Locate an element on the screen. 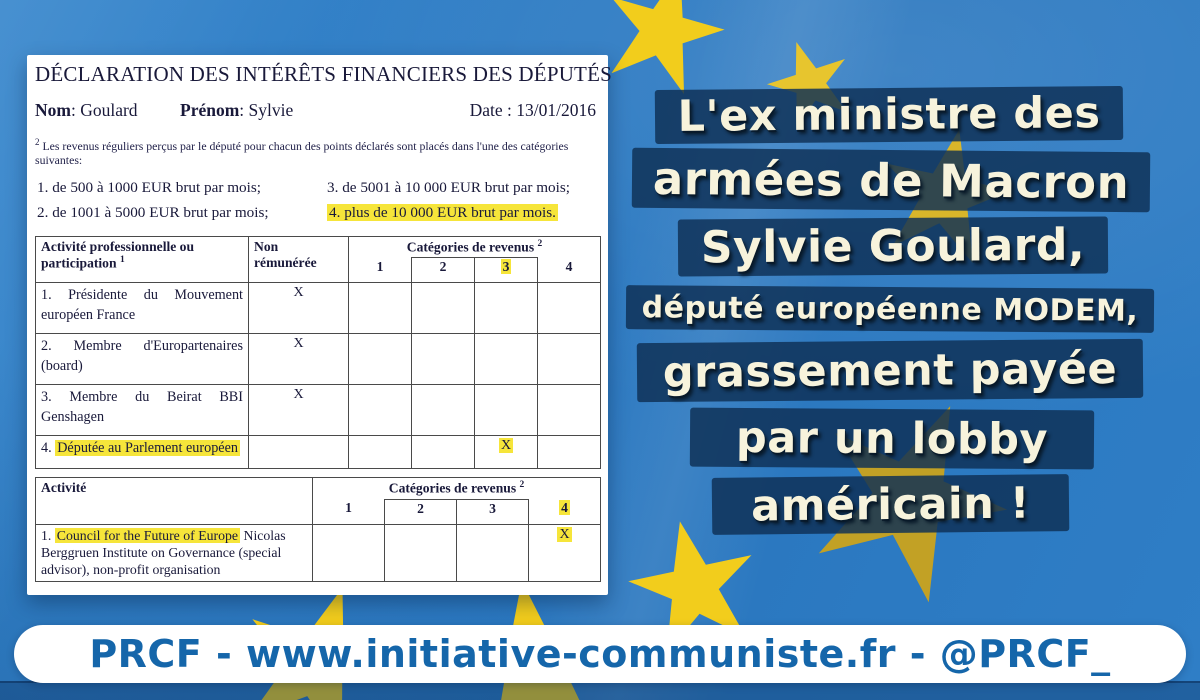 The image size is (1200, 700). category-col-4: 4 is located at coordinates (569, 270).